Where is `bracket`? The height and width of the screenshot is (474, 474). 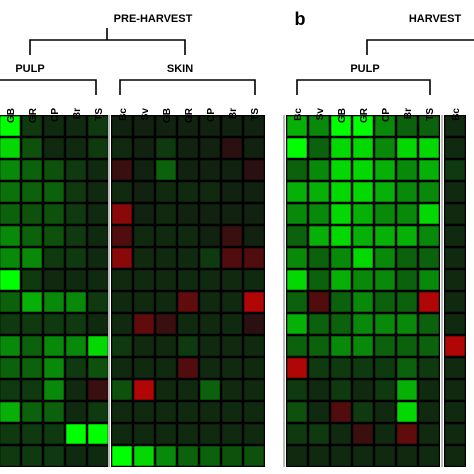 bracket is located at coordinates (420, 47).